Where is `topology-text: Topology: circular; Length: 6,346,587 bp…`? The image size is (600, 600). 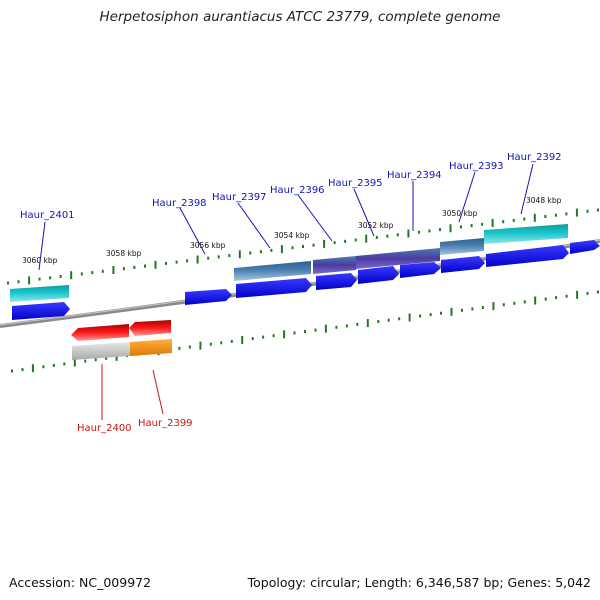
topology-text: Topology: circular; Length: 6,346,587 bp… is located at coordinates (419, 582).